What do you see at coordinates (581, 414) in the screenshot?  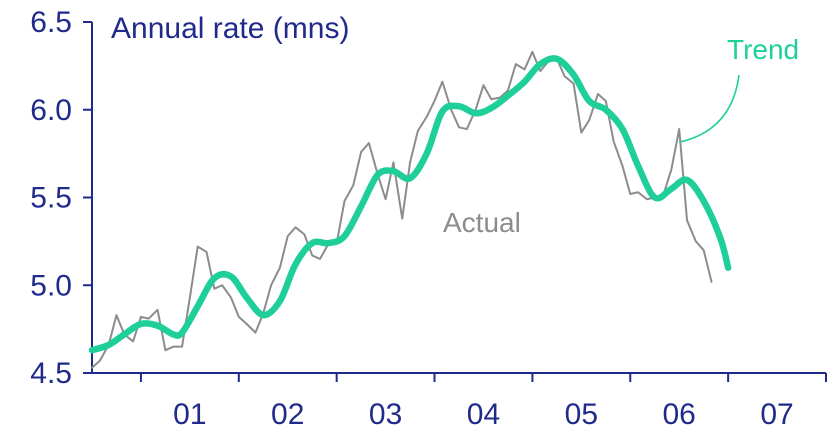 I see `x-tick-label: 05` at bounding box center [581, 414].